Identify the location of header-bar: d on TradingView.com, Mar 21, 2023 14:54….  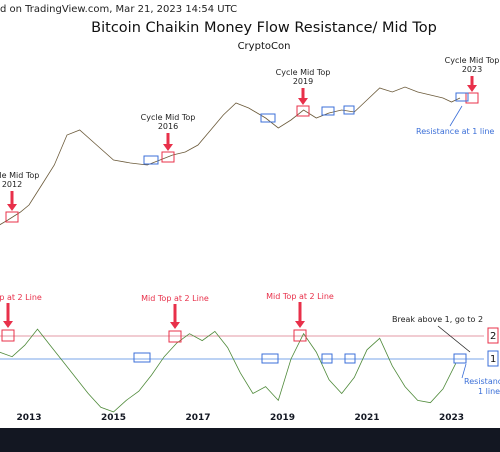
(250, 10).